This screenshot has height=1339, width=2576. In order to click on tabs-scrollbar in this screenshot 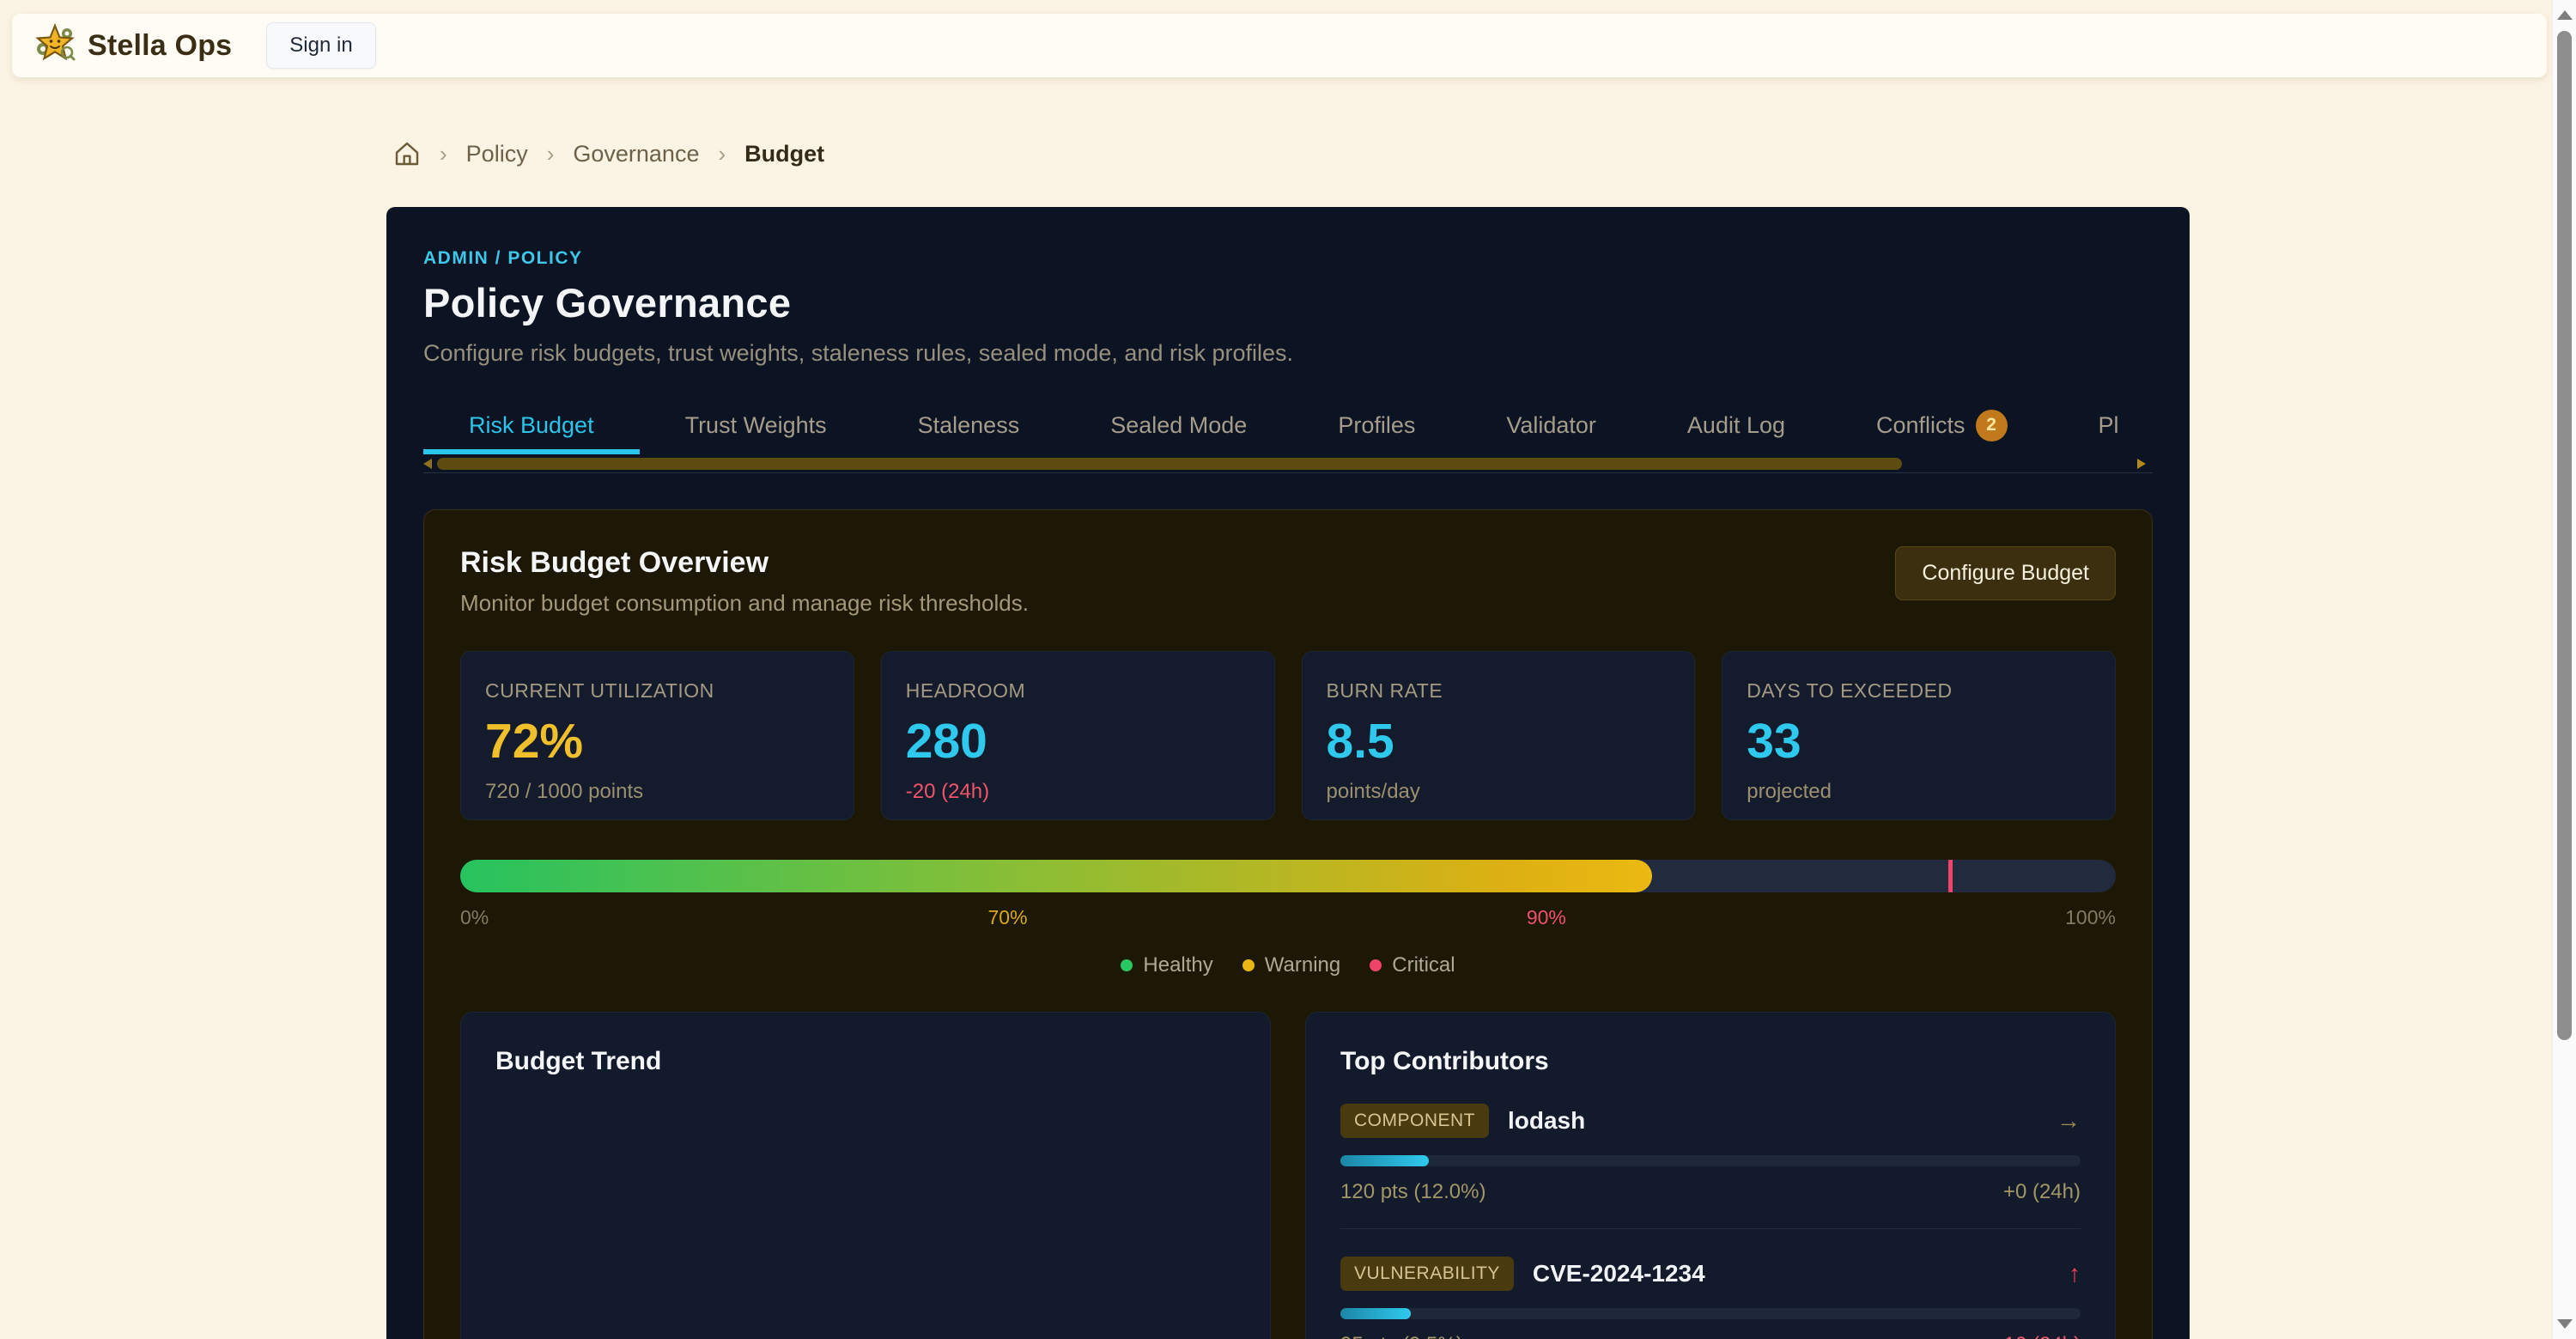, I will do `click(1288, 464)`.